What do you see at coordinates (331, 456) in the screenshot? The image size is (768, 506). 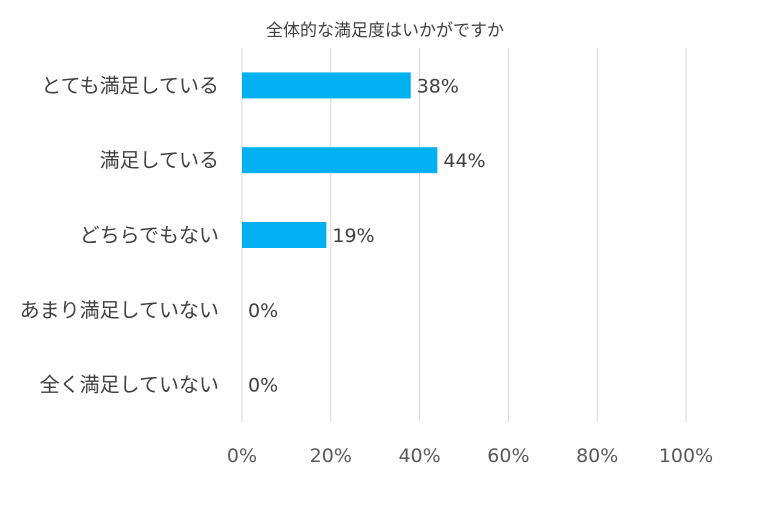 I see `x-tick-label: 20%` at bounding box center [331, 456].